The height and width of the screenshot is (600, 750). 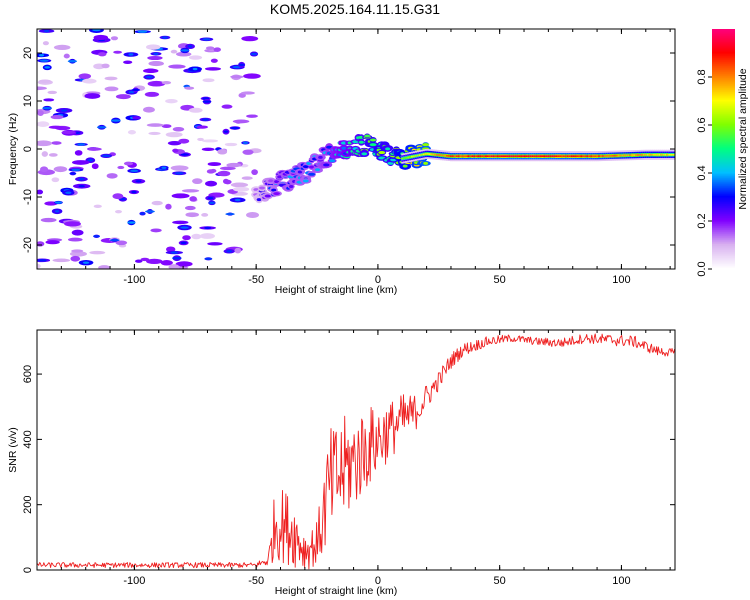 What do you see at coordinates (355, 9) in the screenshot?
I see `figure-title: KOM5.2025.164.11.15.G31` at bounding box center [355, 9].